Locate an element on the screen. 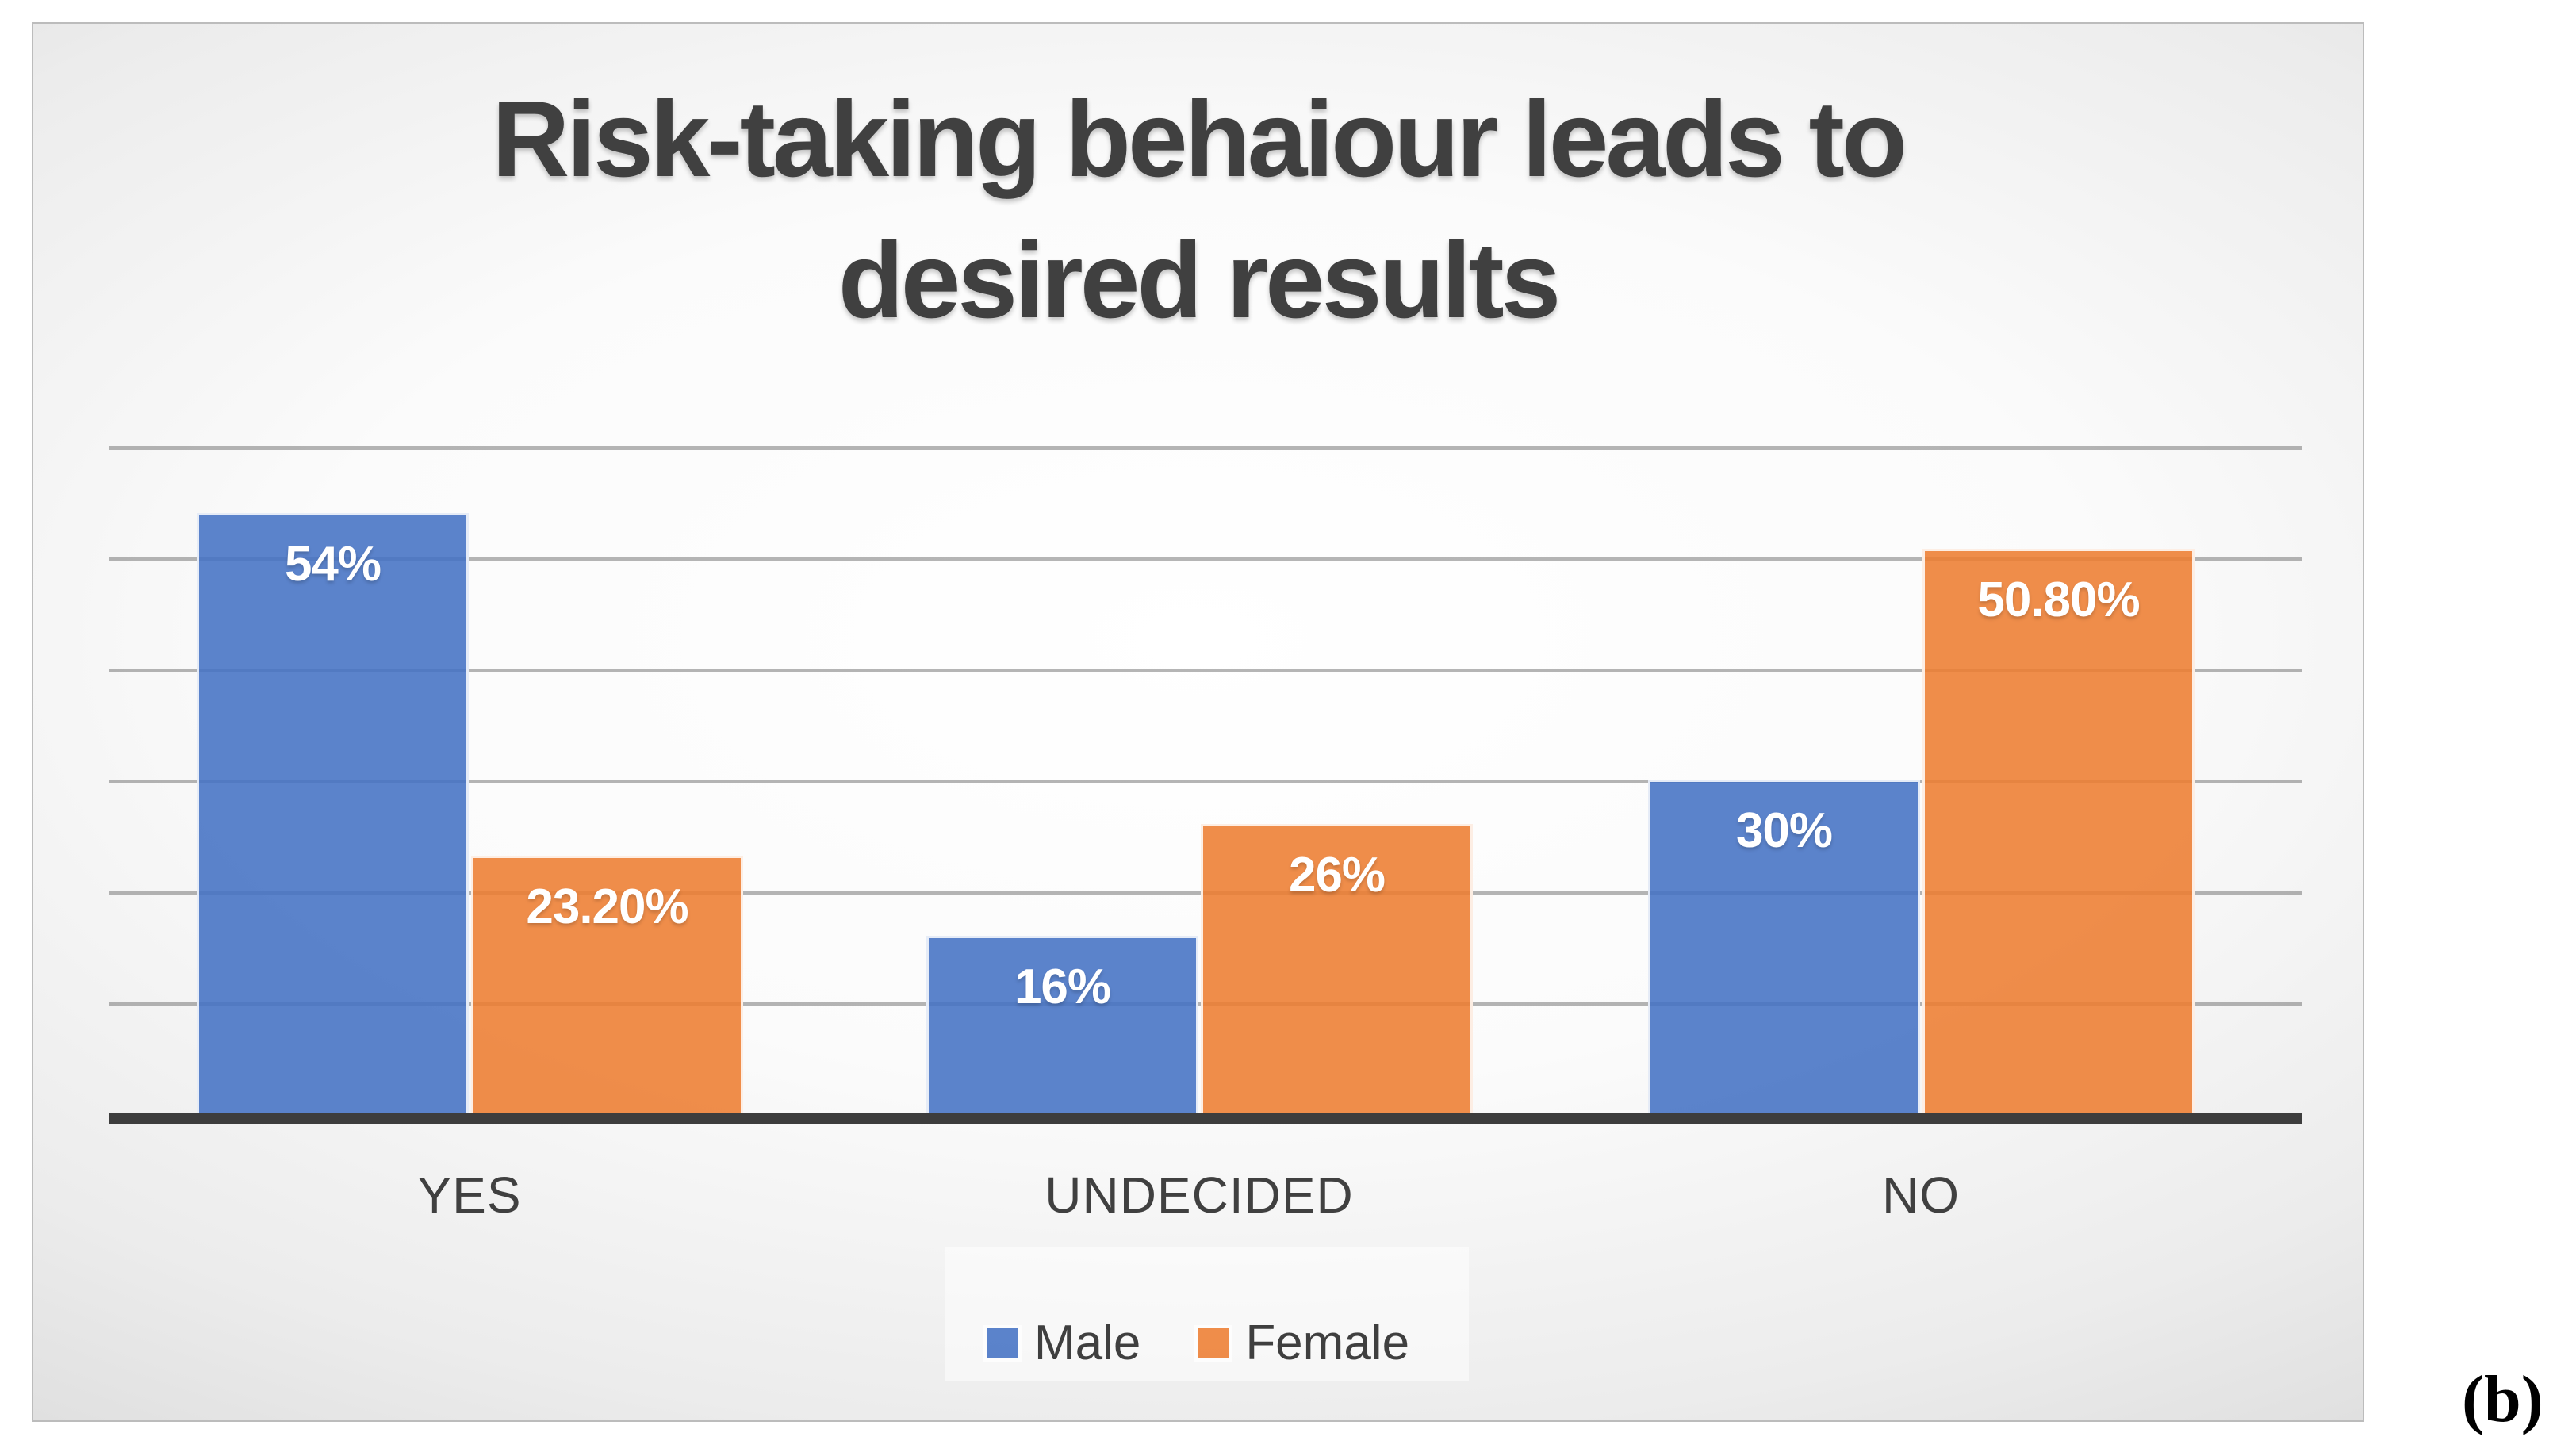 The width and height of the screenshot is (2576, 1456). x-axis-line is located at coordinates (1205, 1118).